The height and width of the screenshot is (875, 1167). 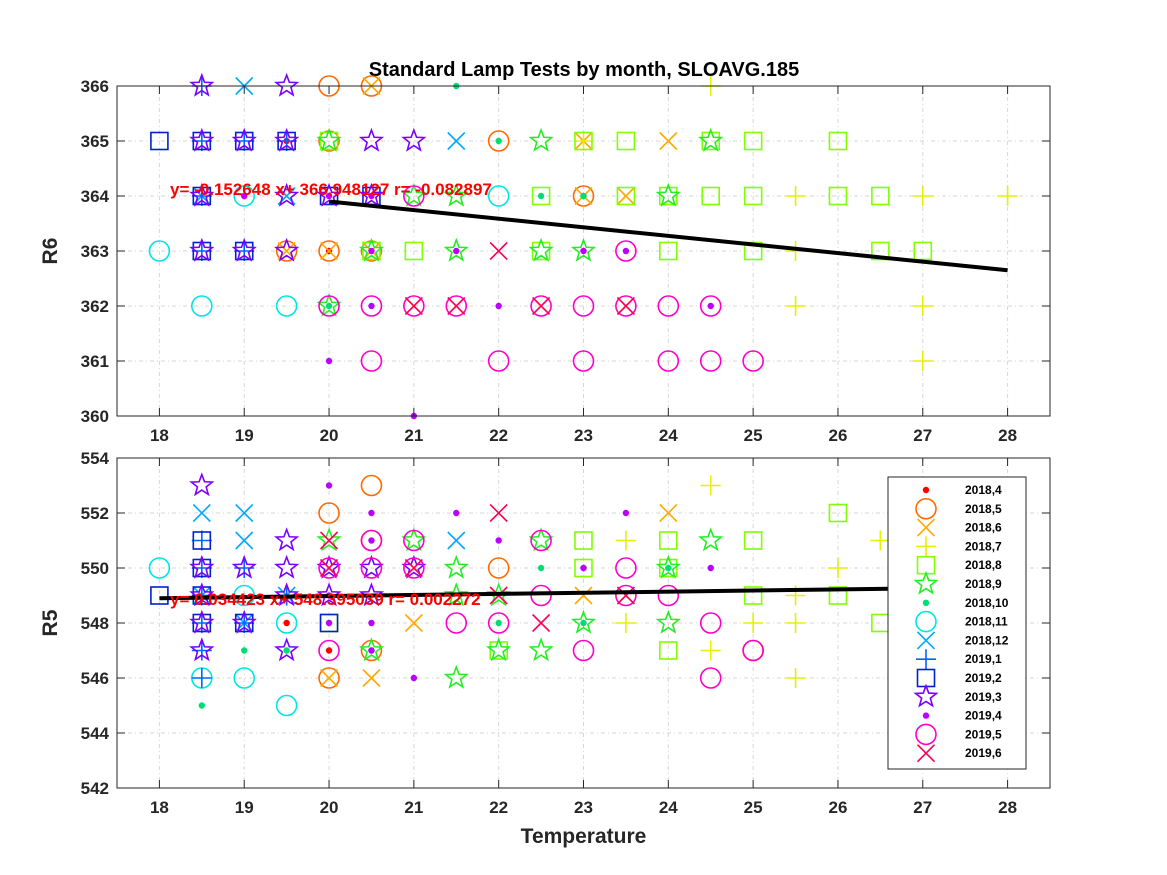 I want to click on fit-equation: y= -0.152648 x+ 366.948127 r= -0.082897, so click(x=331, y=189).